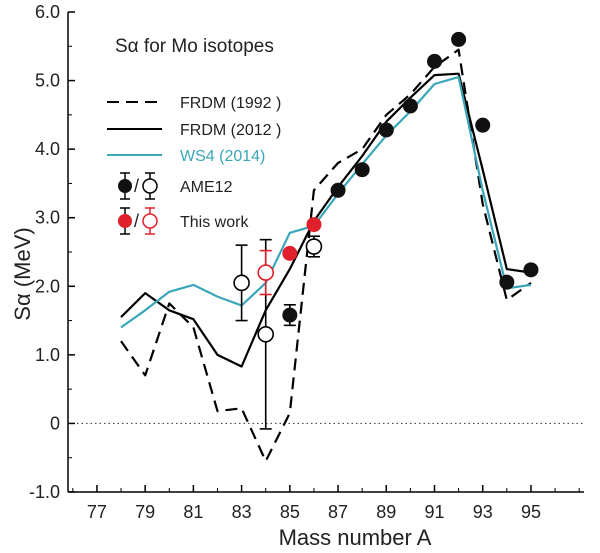  I want to click on y-tick-label: 6.0, so click(47, 12).